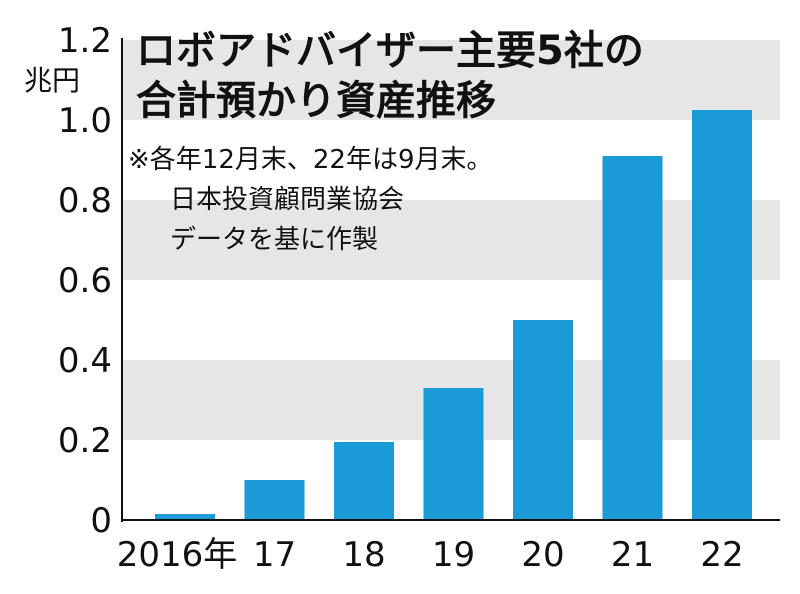  Describe the element at coordinates (721, 555) in the screenshot. I see `x-tick-label: 22` at that location.